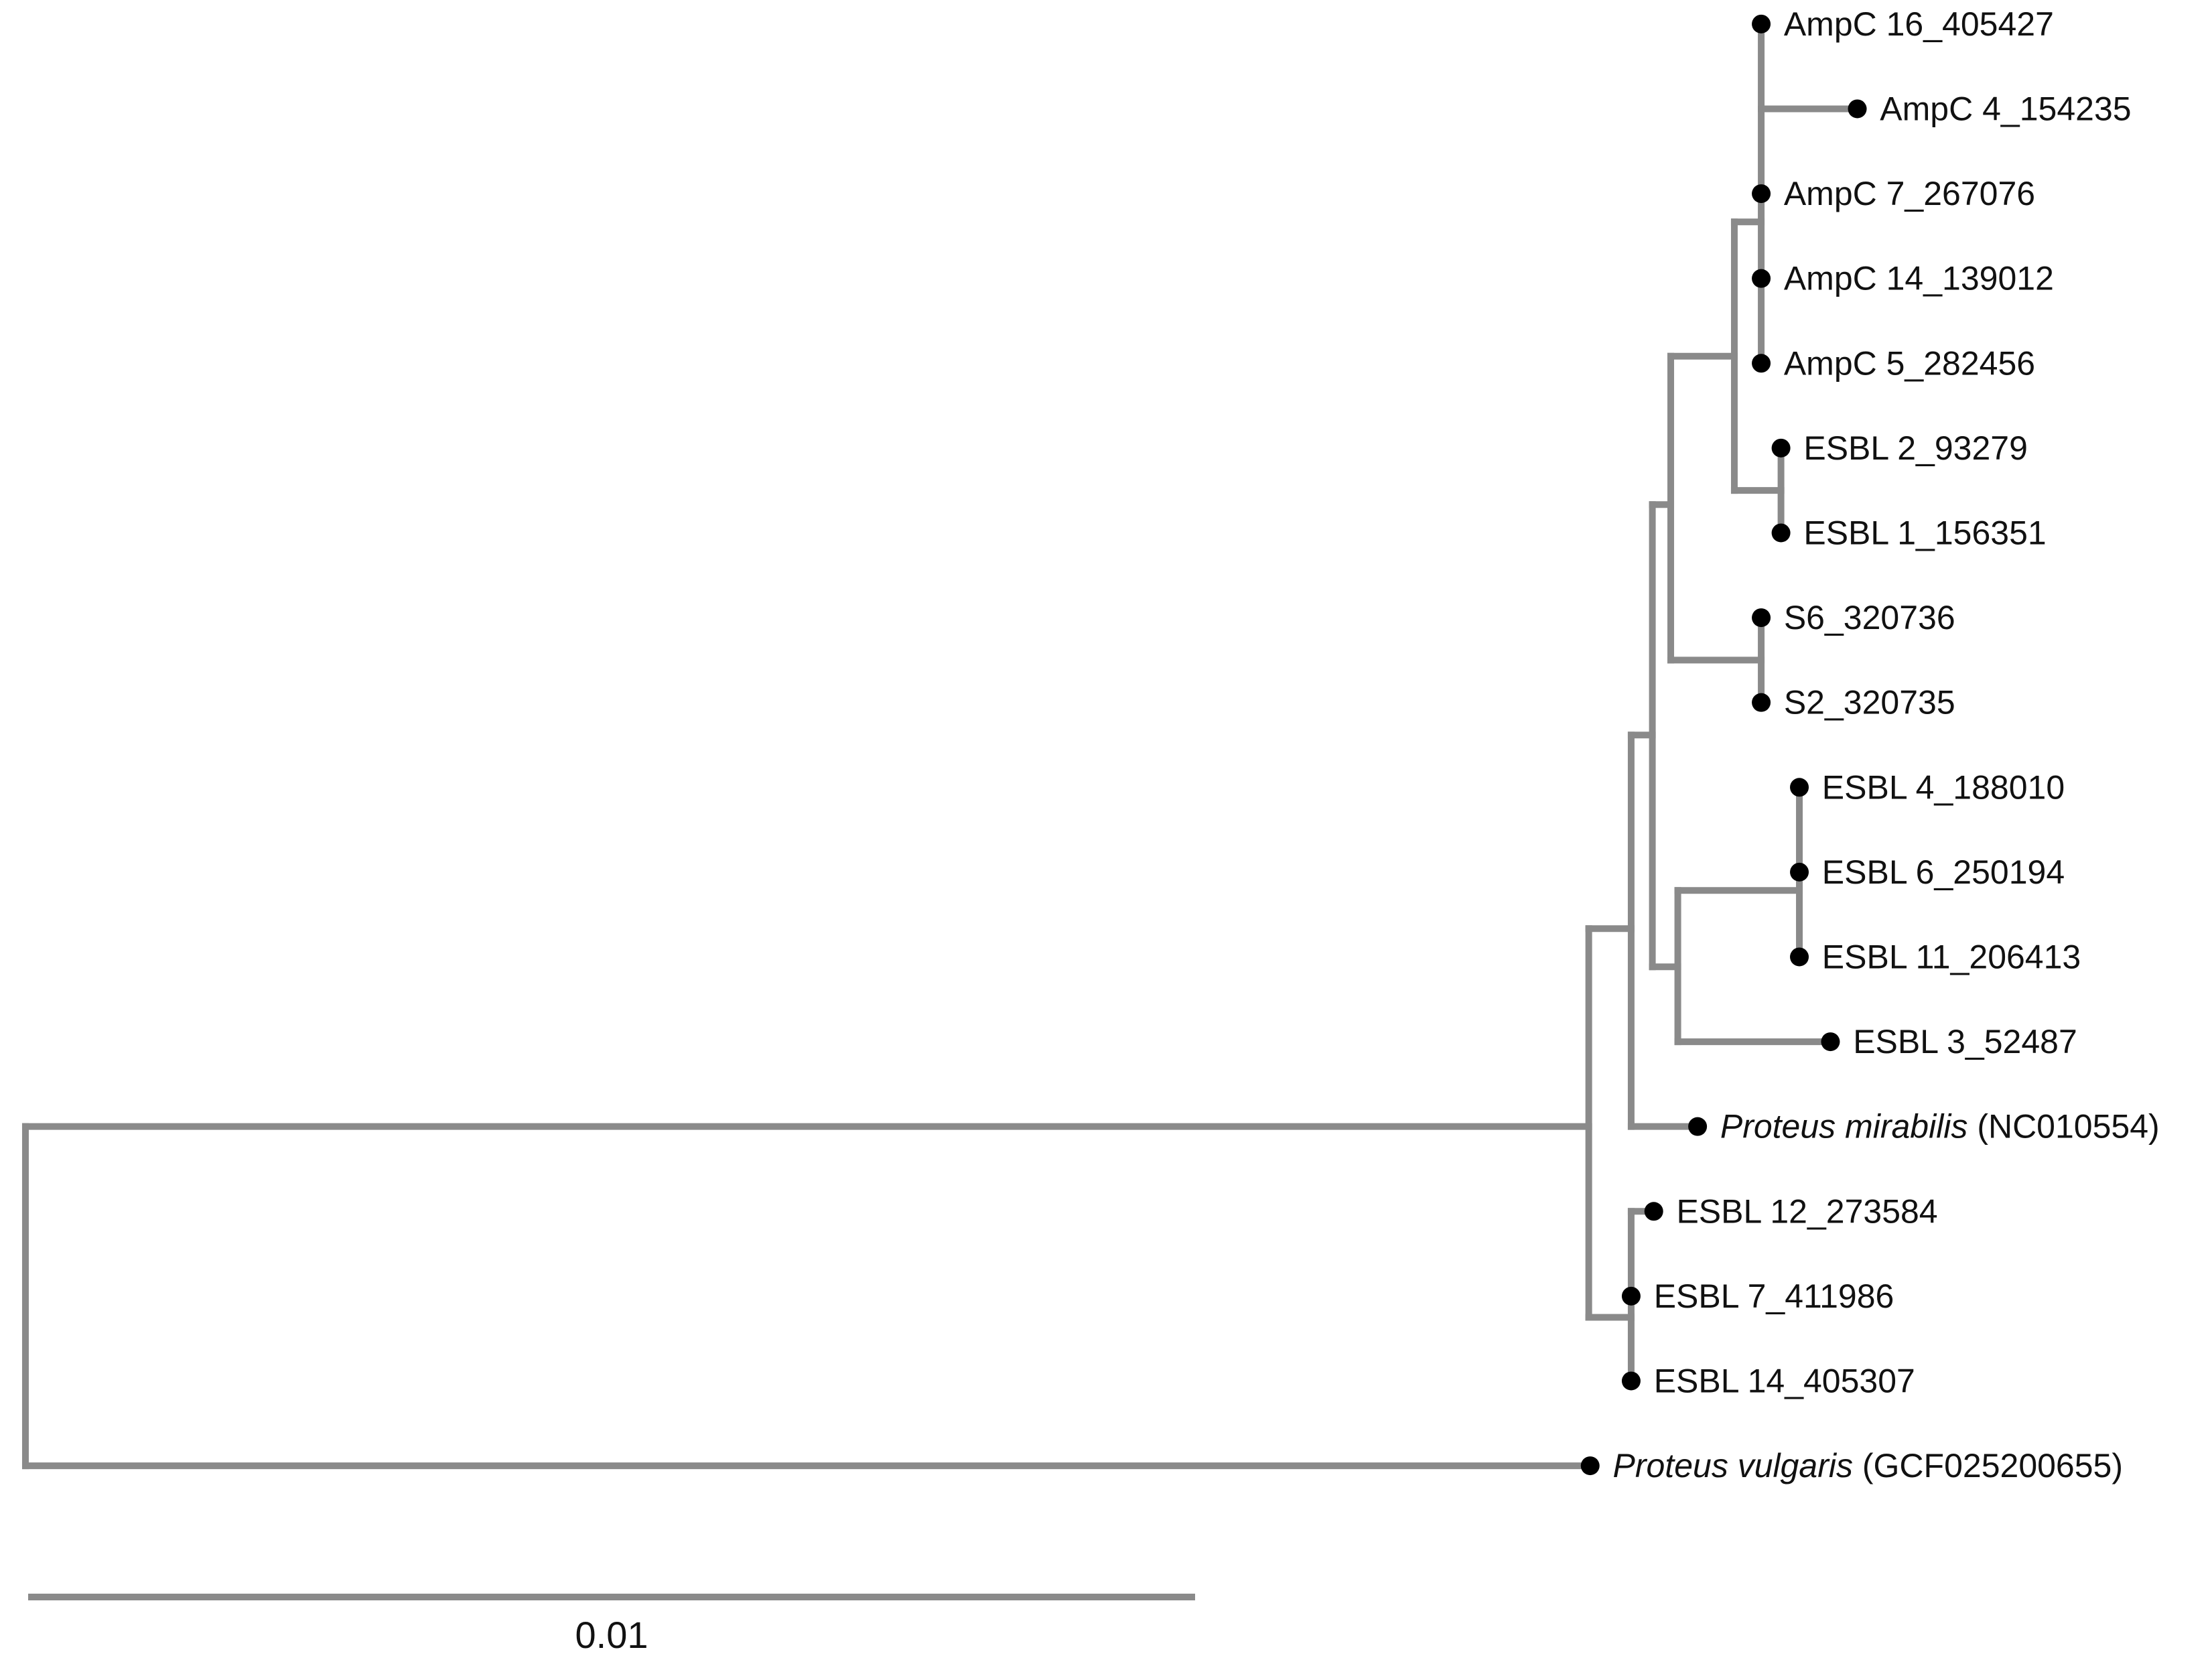  What do you see at coordinates (1590, 1466) in the screenshot?
I see `tip-node-pvulgaris` at bounding box center [1590, 1466].